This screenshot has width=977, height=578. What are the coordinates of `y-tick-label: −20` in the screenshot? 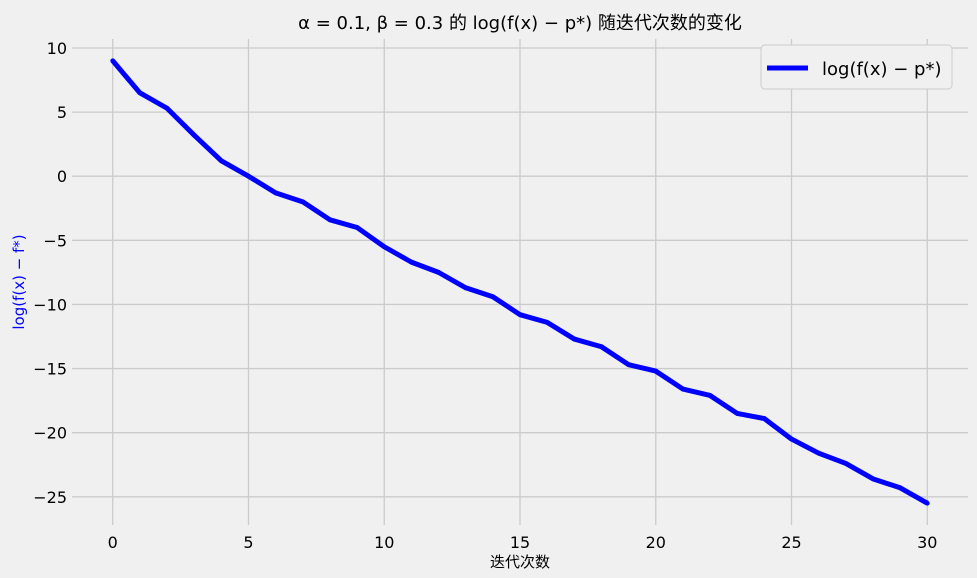 It's located at (50, 433).